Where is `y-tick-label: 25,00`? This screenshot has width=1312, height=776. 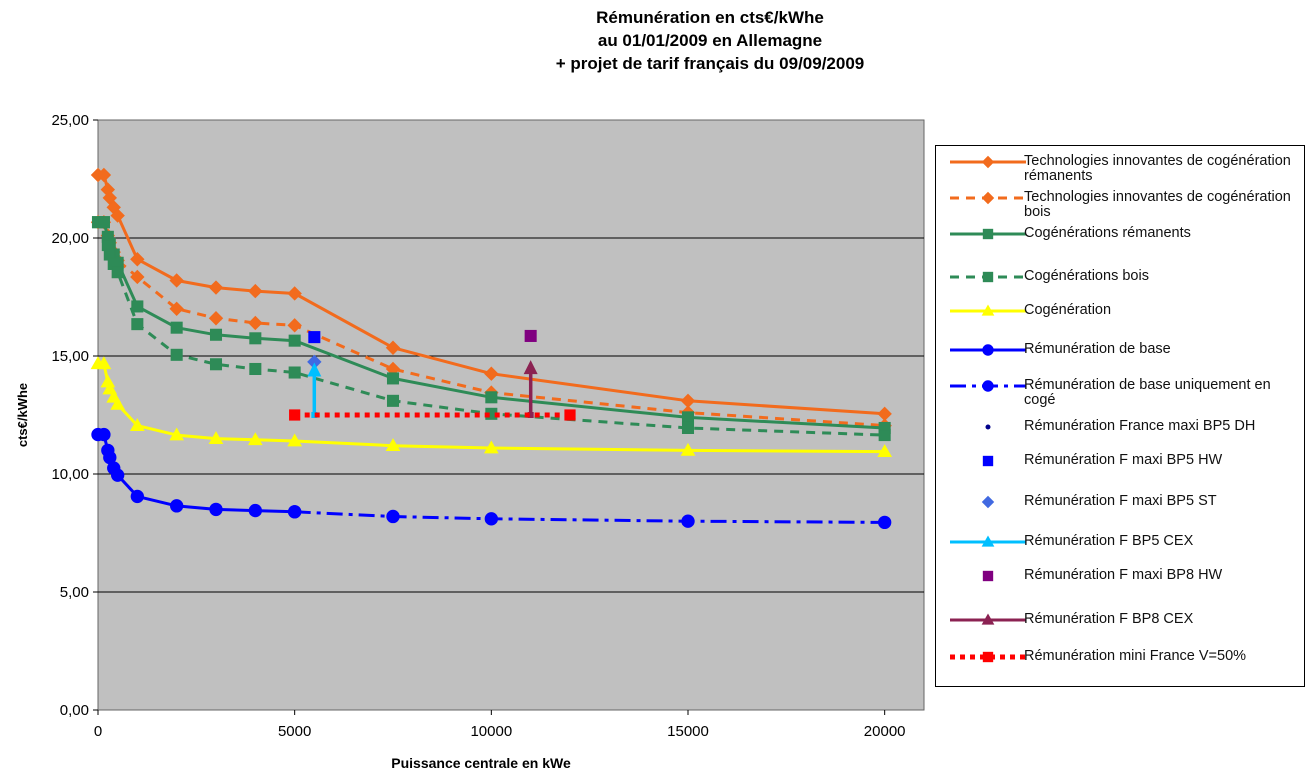 y-tick-label: 25,00 is located at coordinates (70, 120).